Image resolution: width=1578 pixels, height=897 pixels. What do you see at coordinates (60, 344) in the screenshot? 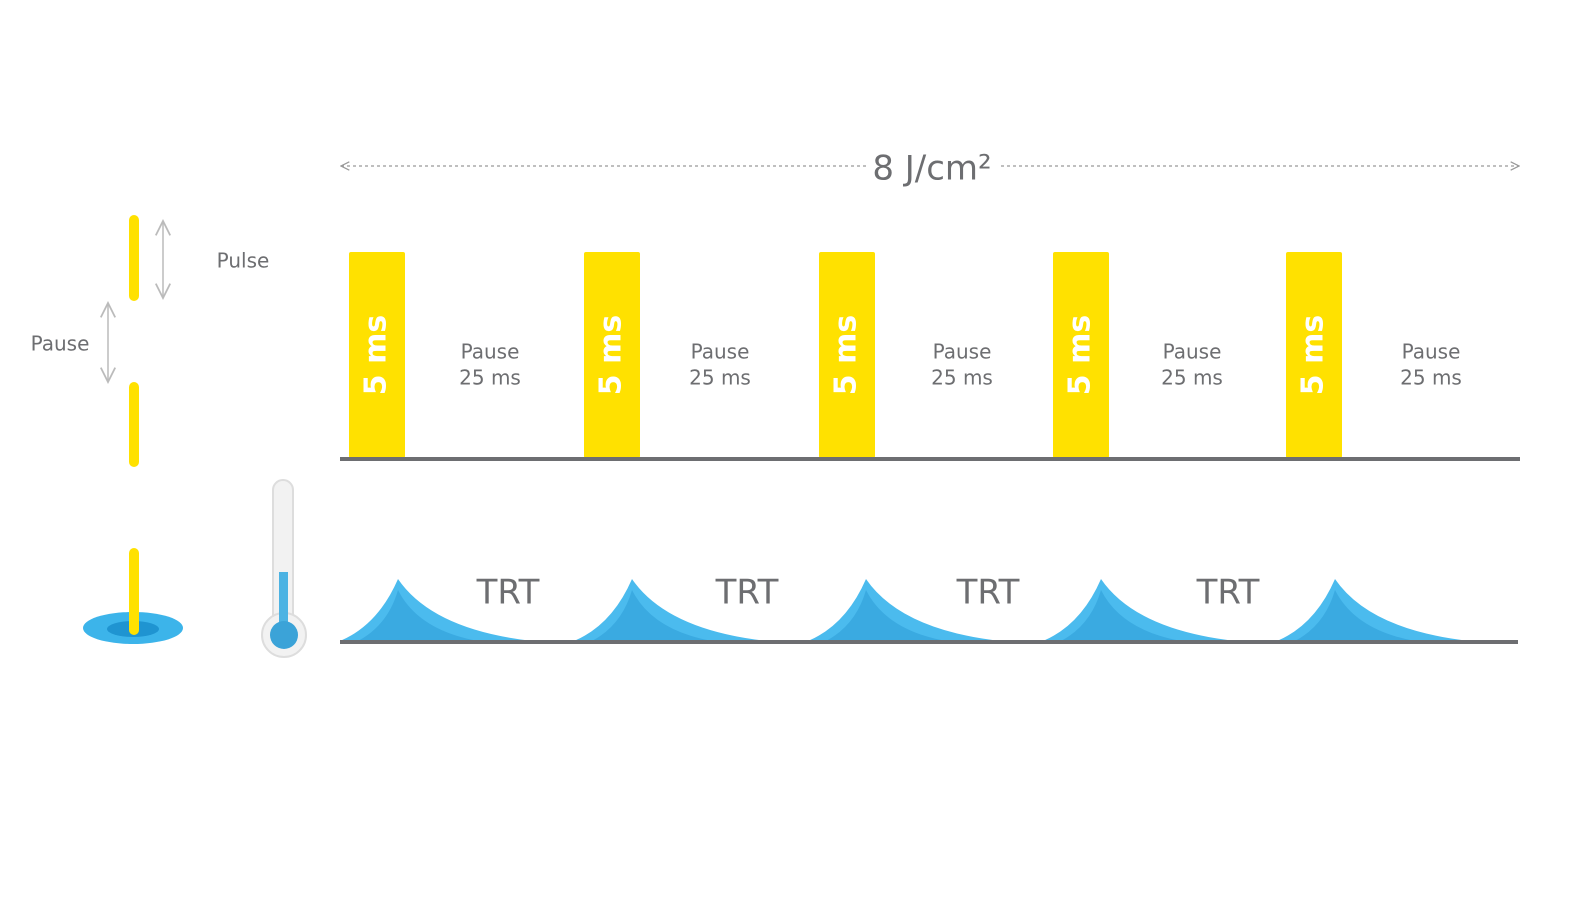
I see `legend-pause: Pause` at bounding box center [60, 344].